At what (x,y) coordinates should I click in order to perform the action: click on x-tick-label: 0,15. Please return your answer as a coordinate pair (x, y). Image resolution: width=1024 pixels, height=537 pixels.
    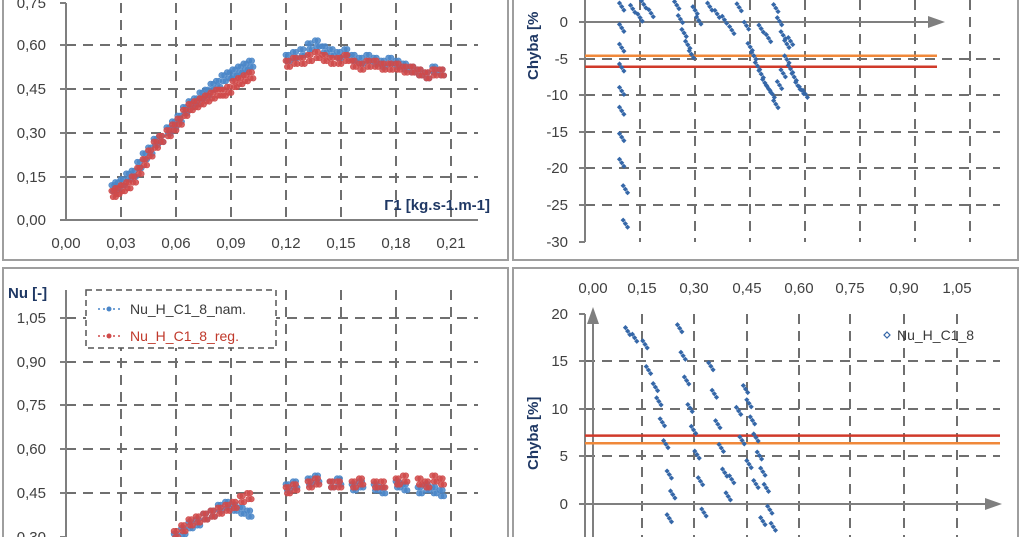
    Looking at the image, I should click on (641, 288).